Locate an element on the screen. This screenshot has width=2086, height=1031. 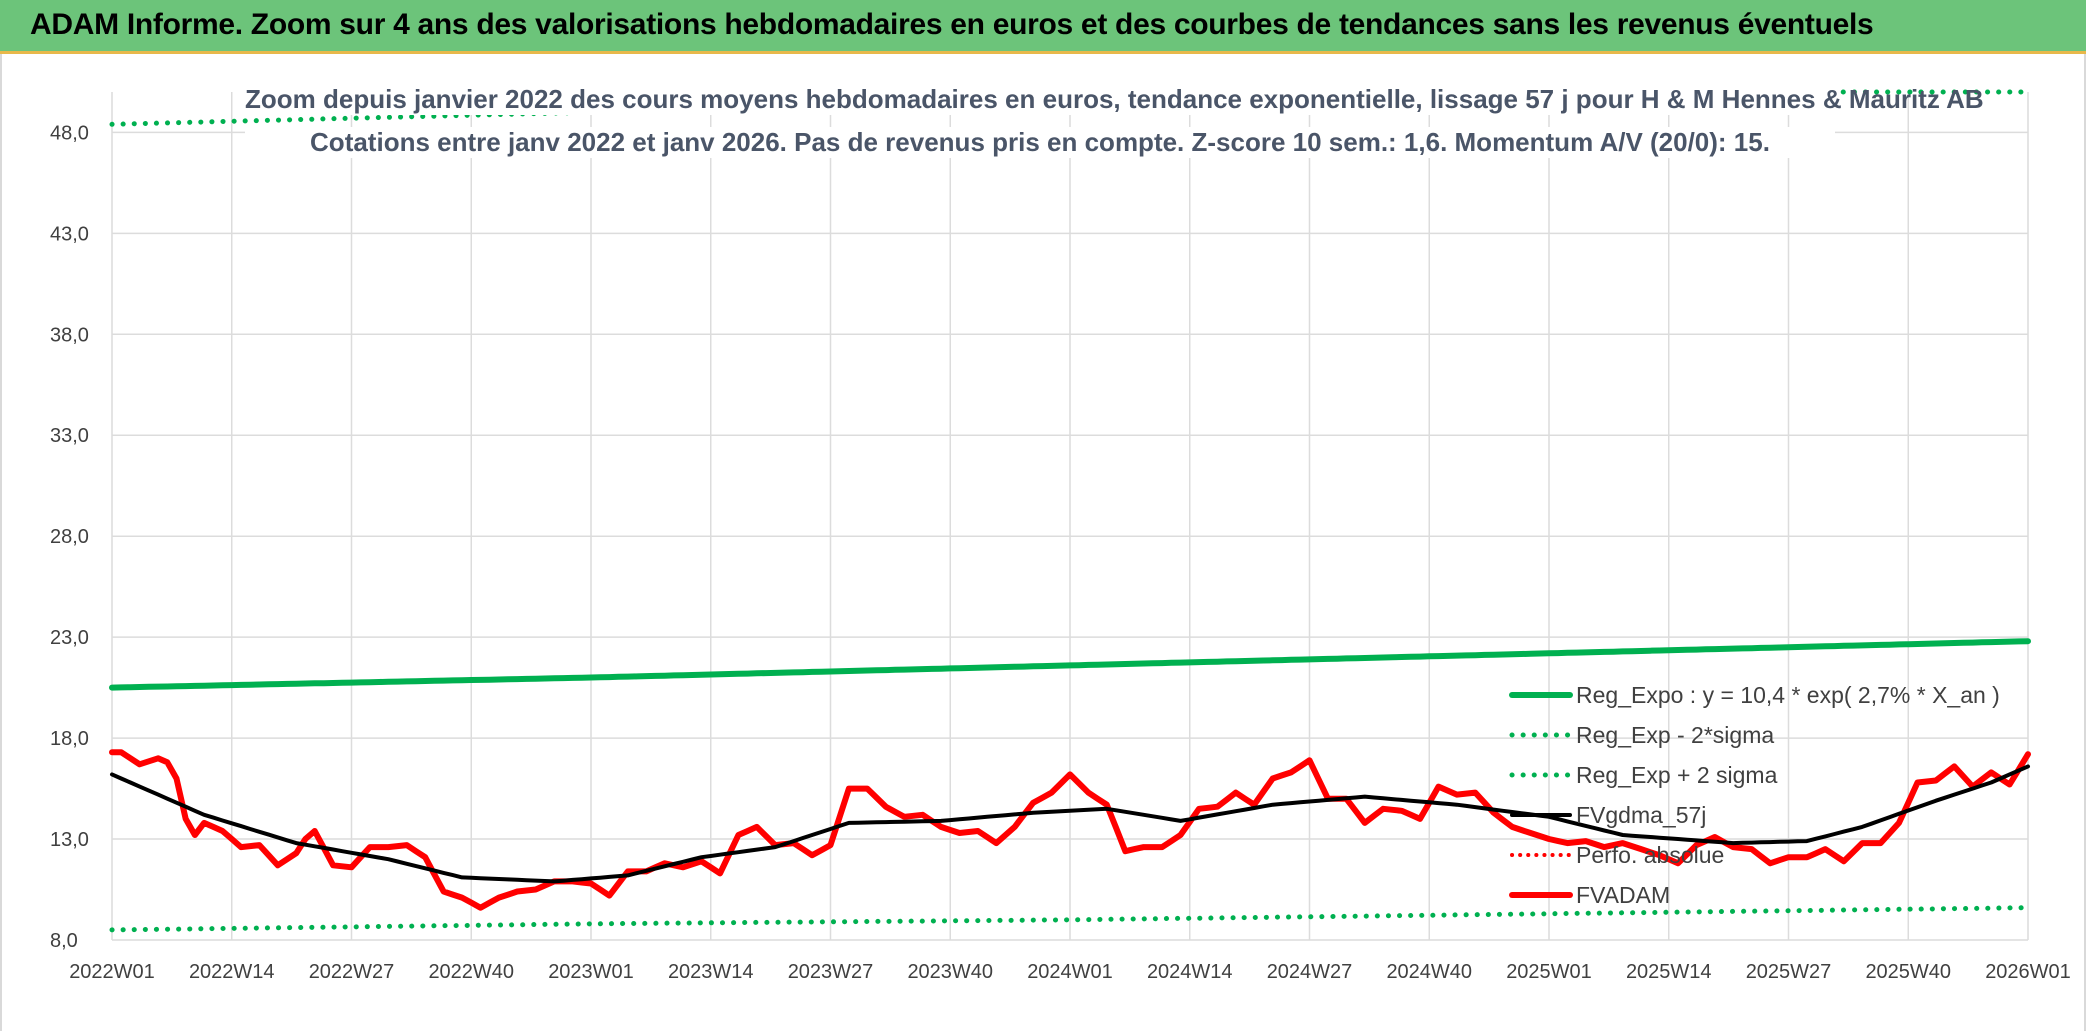
y-tick-label: 23,0 is located at coordinates (69, 638).